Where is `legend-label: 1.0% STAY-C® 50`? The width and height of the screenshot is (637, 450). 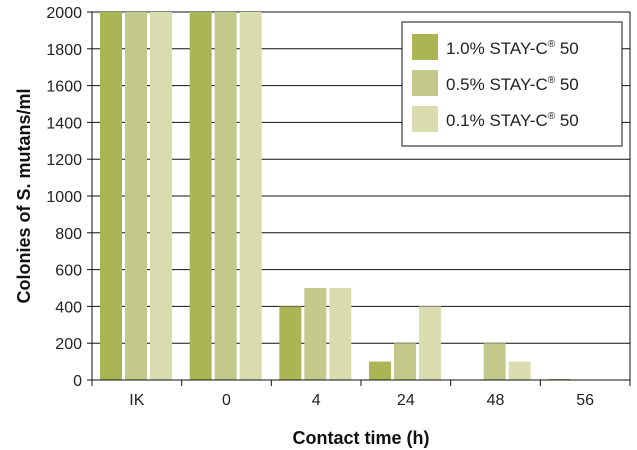 legend-label: 1.0% STAY-C® 50 is located at coordinates (512, 48).